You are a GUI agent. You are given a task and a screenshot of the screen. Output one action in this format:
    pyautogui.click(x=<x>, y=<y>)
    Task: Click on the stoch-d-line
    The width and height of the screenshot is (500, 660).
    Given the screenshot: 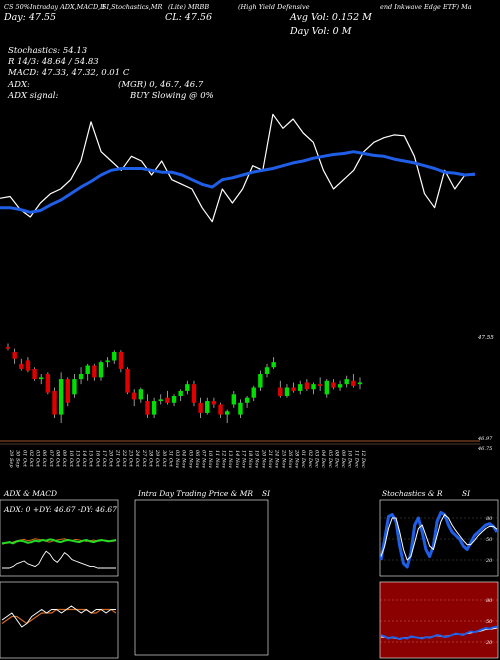 What is the action you would take?
    pyautogui.click(x=439, y=537)
    